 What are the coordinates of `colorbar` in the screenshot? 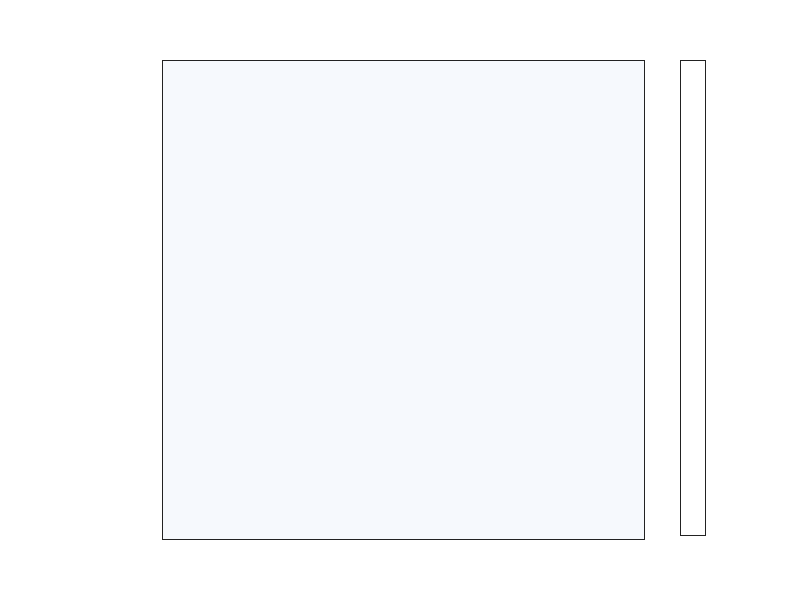 It's located at (693, 298).